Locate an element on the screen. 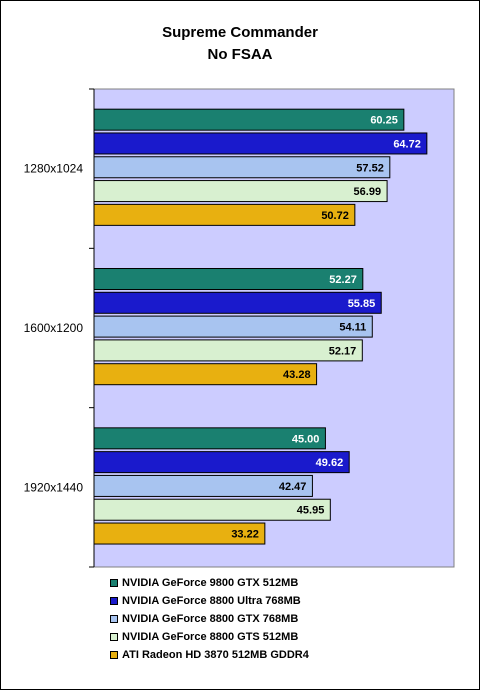 Image resolution: width=480 pixels, height=690 pixels. data-label: 50.72 is located at coordinates (335, 216).